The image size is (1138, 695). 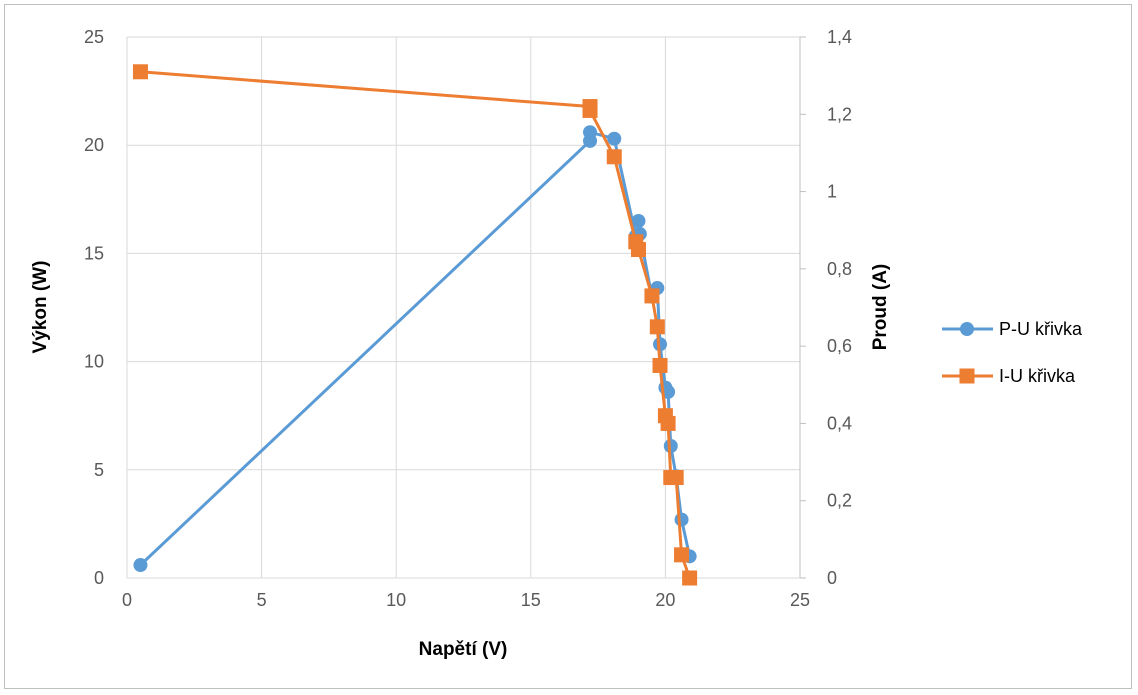 What do you see at coordinates (839, 346) in the screenshot?
I see `y2-tick-label: 0,6` at bounding box center [839, 346].